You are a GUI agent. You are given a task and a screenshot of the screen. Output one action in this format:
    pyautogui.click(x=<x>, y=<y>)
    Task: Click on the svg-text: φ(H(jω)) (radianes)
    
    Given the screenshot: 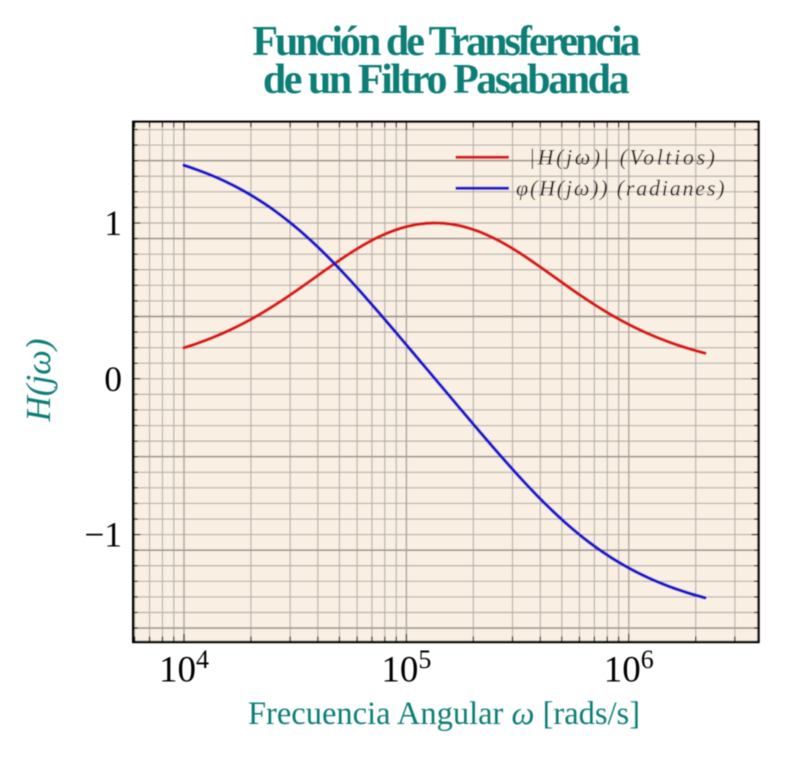 What is the action you would take?
    pyautogui.click(x=621, y=188)
    